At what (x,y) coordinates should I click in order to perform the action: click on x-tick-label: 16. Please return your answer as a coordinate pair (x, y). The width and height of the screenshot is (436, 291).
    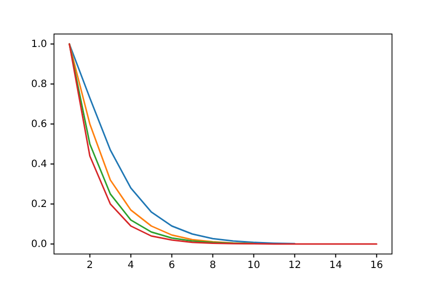
    Looking at the image, I should click on (377, 266).